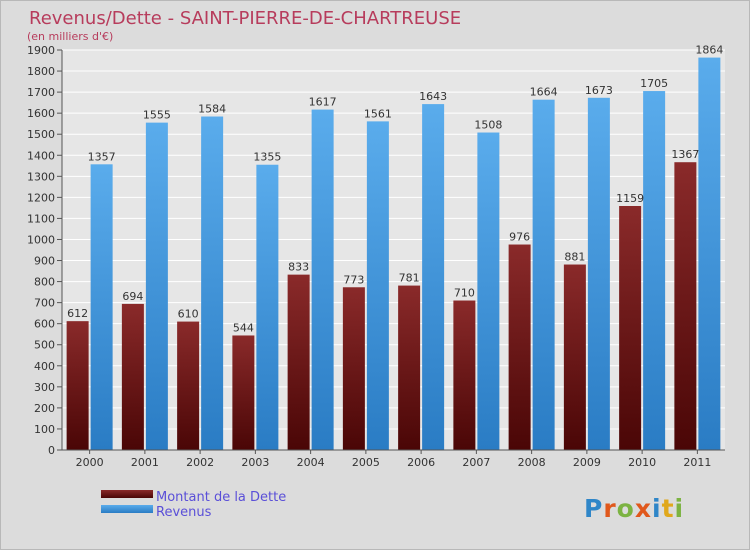  Describe the element at coordinates (519, 237) in the screenshot. I see `data-label: 976` at that location.